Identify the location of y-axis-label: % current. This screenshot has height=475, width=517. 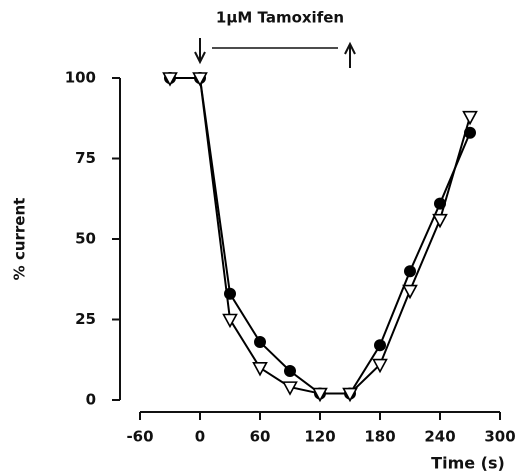
(20, 239).